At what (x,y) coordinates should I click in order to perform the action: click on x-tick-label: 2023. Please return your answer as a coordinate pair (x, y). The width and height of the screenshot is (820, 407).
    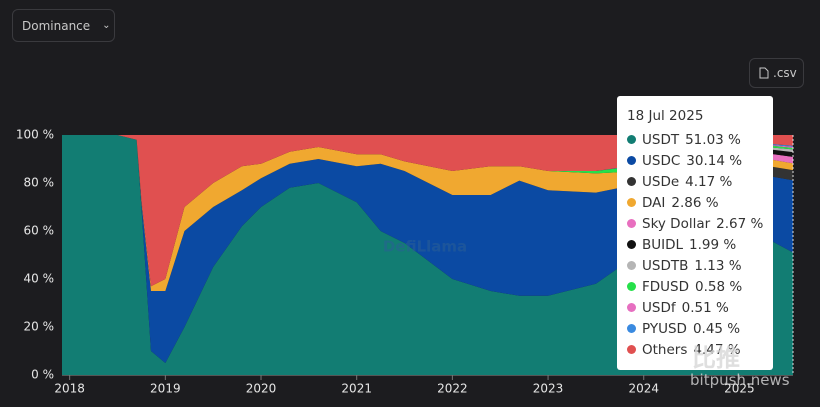
    Looking at the image, I should click on (548, 389).